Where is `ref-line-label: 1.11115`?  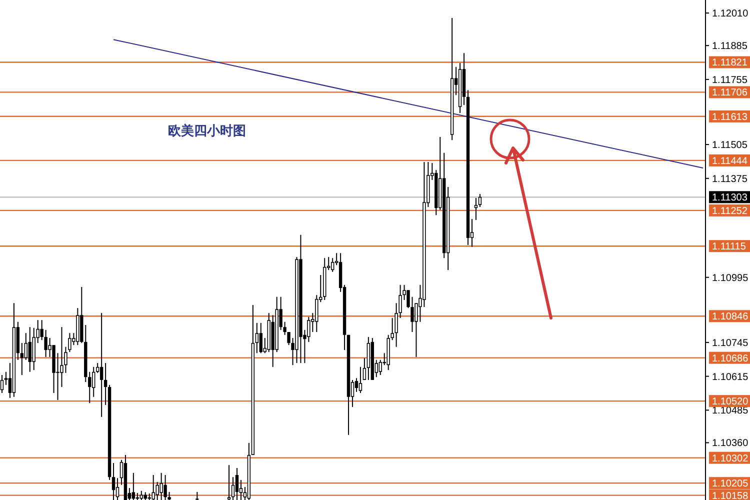 ref-line-label: 1.11115 is located at coordinates (729, 247).